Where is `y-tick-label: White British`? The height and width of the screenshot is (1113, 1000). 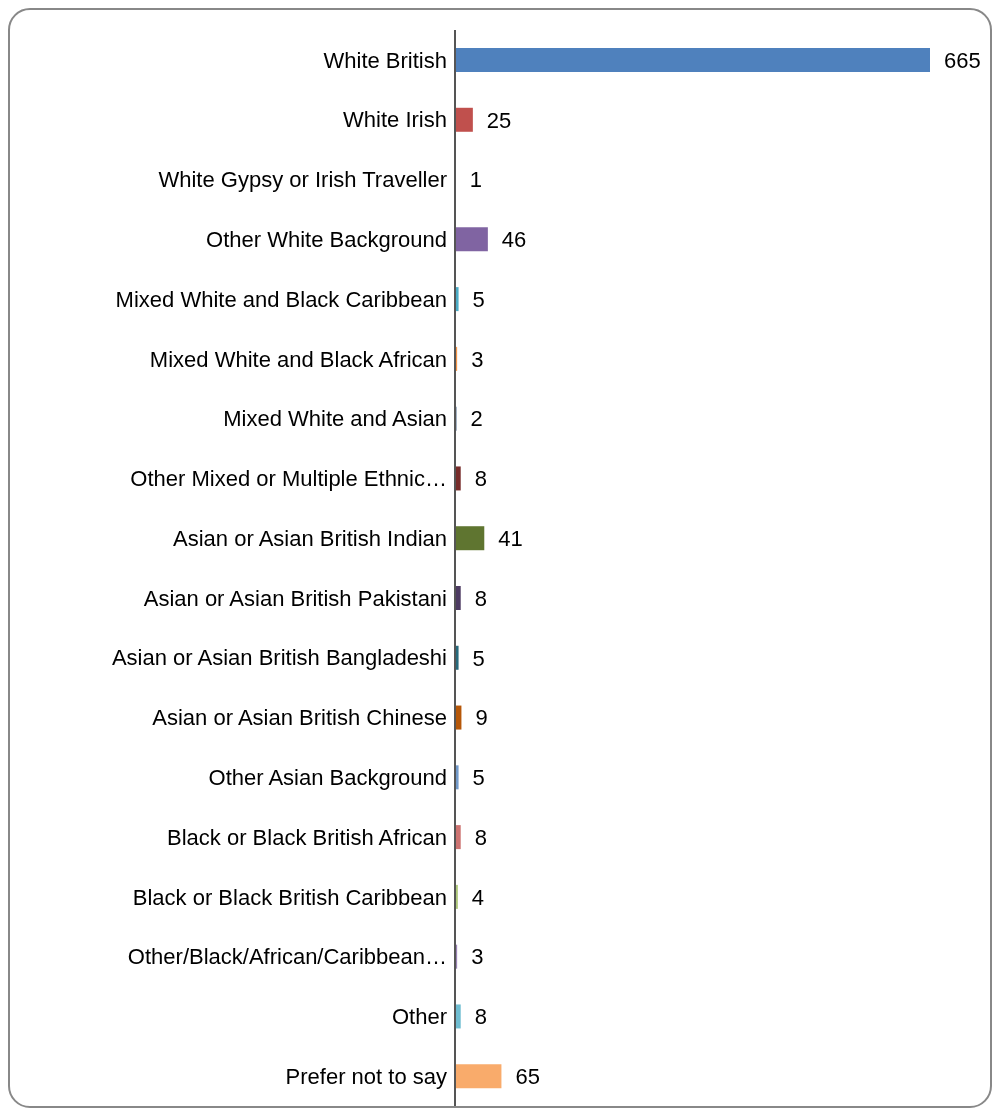 y-tick-label: White British is located at coordinates (385, 60).